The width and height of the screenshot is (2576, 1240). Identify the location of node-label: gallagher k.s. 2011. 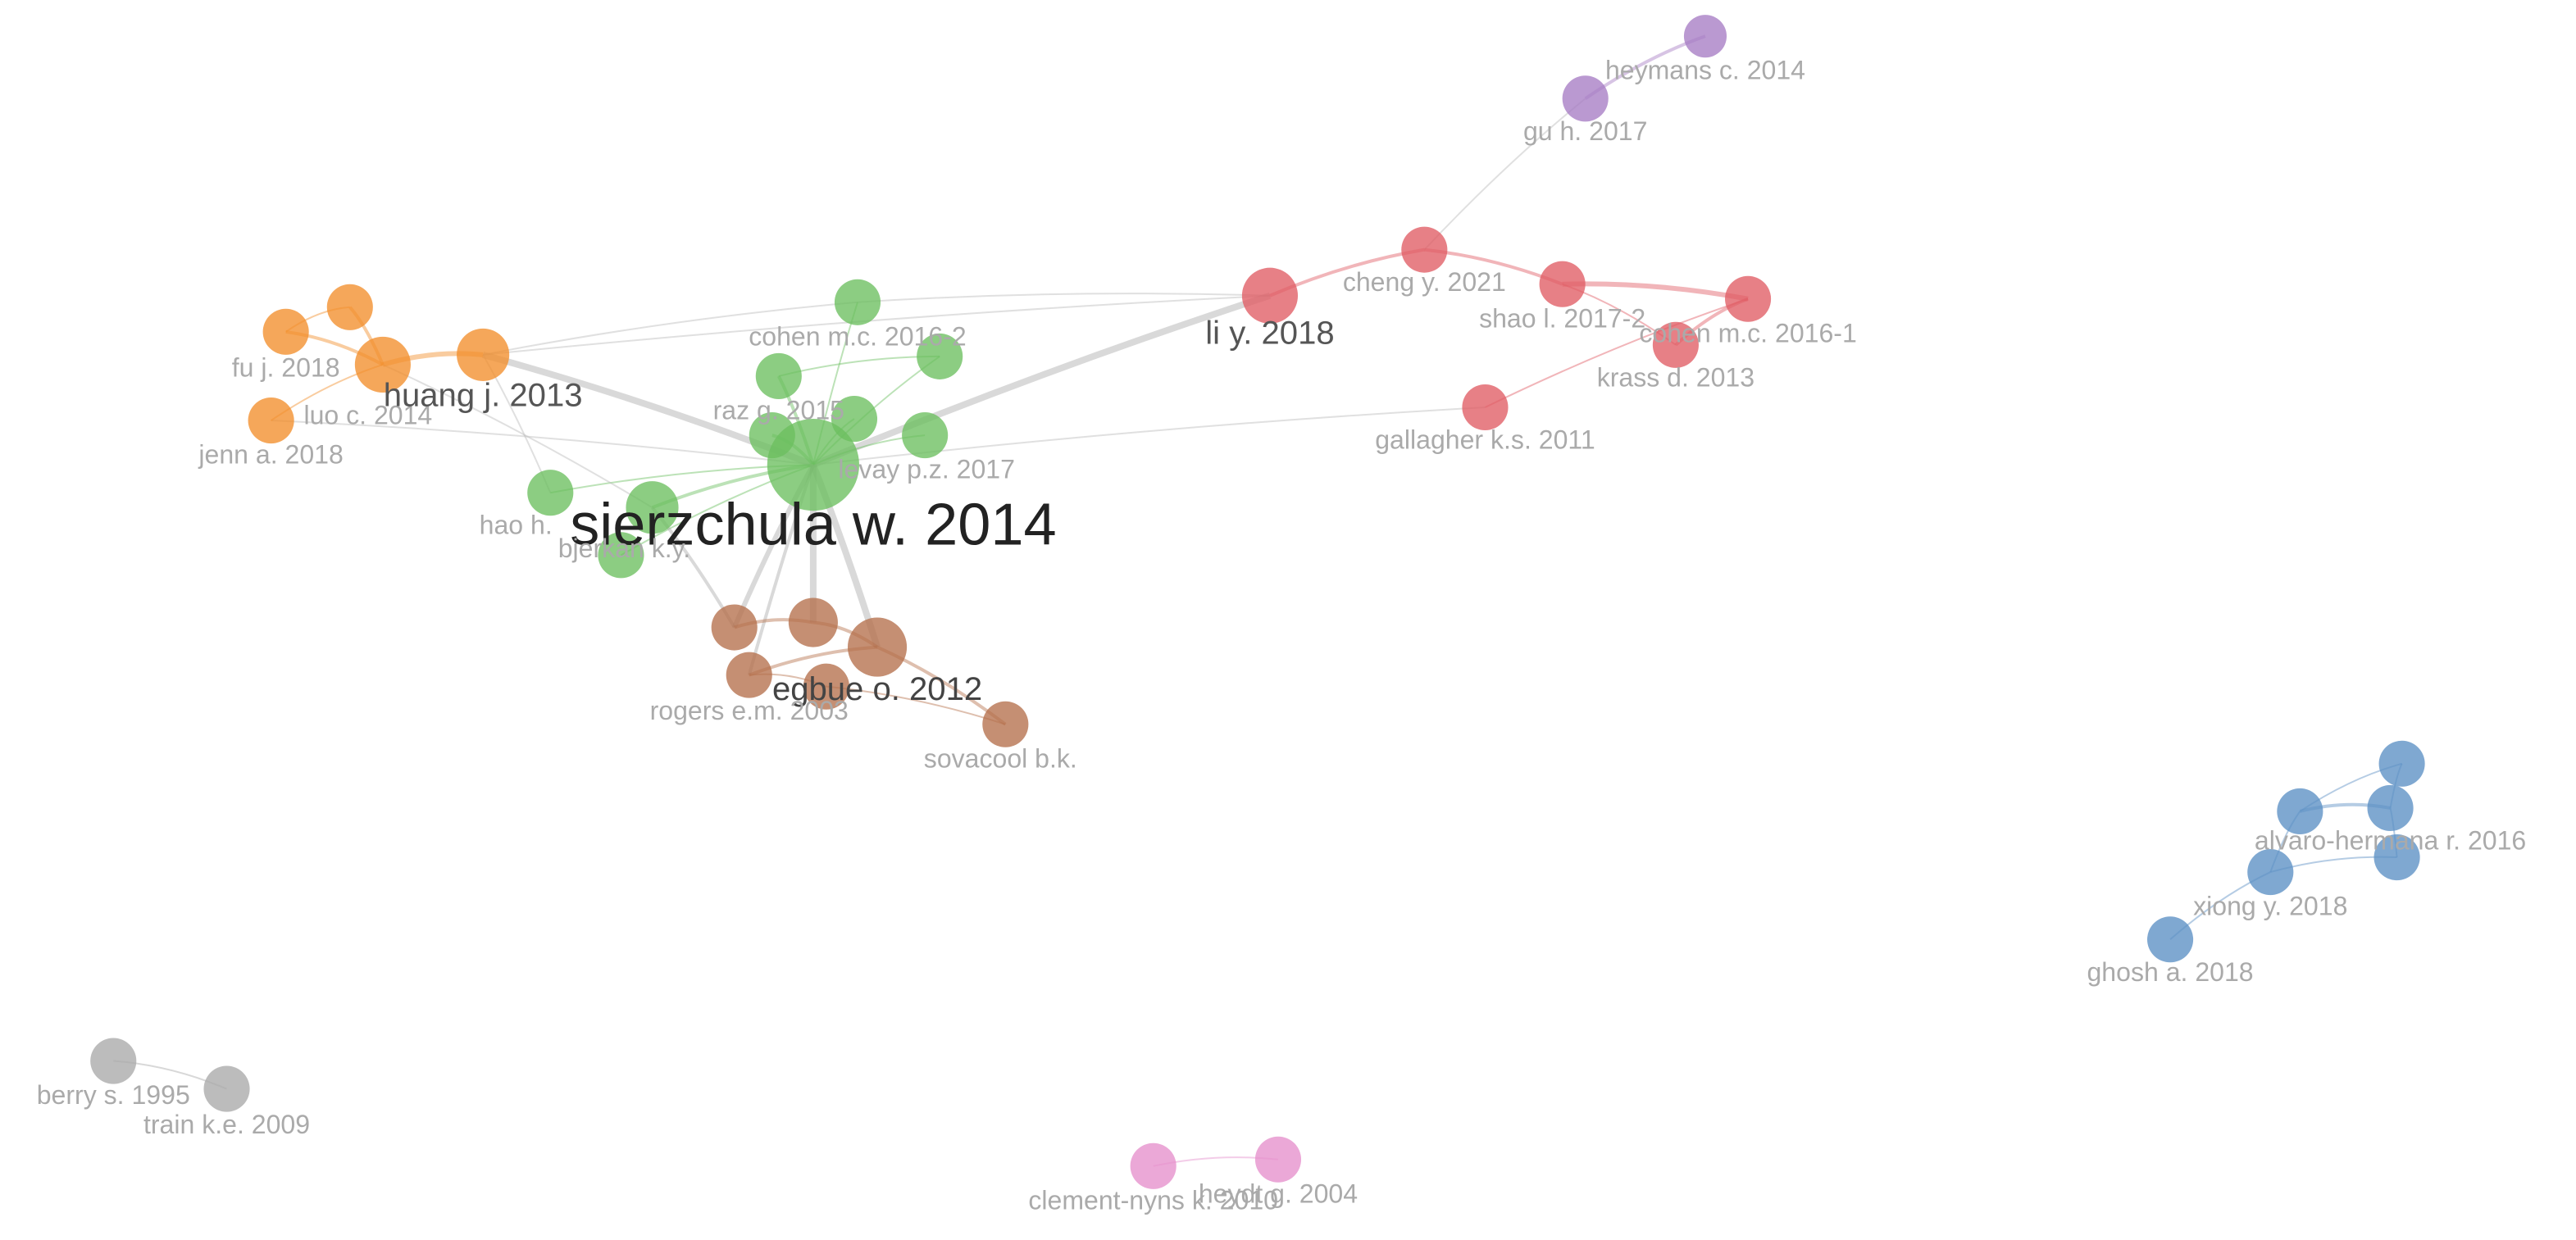
(1485, 440).